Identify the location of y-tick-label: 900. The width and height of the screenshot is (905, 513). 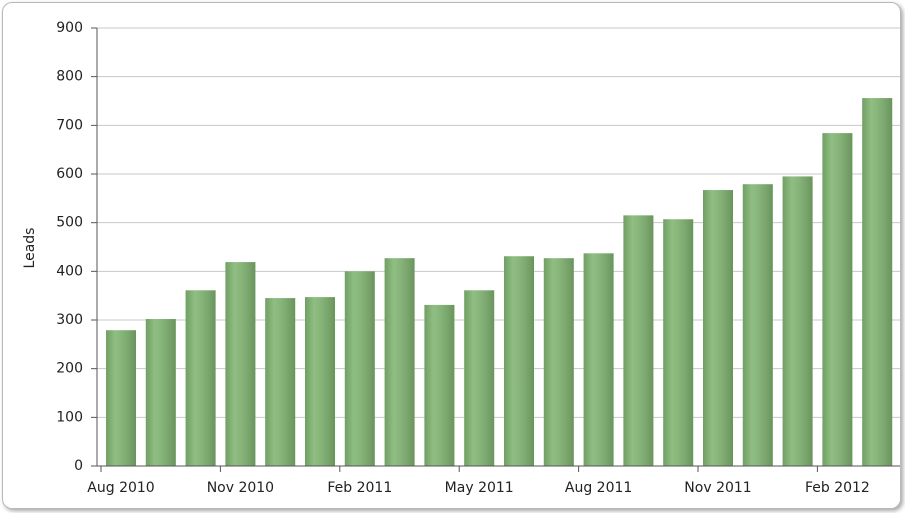
(69, 28).